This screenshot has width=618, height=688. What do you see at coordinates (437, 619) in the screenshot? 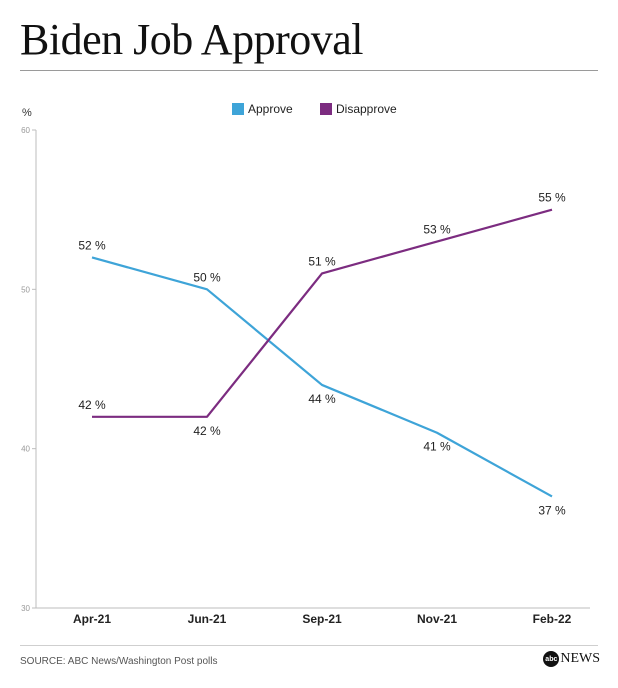
I see `x-tick-label: Nov-21` at bounding box center [437, 619].